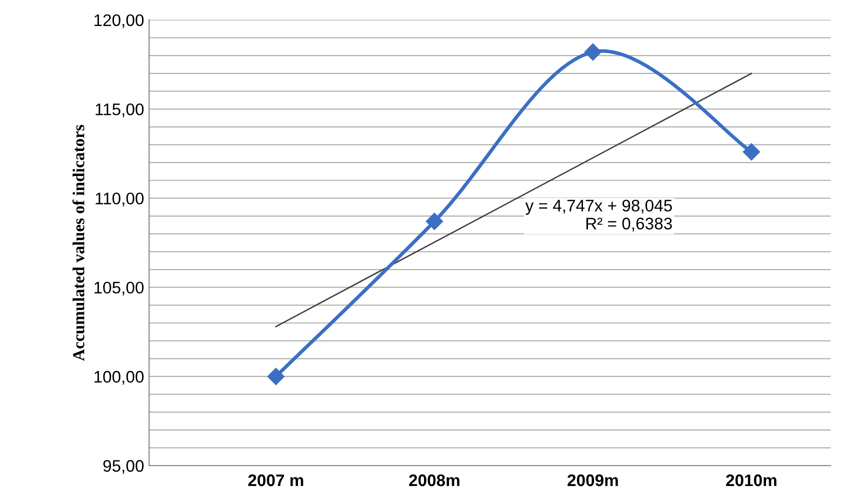 This screenshot has width=852, height=498. What do you see at coordinates (751, 480) in the screenshot?
I see `x-tick-label: 2010m` at bounding box center [751, 480].